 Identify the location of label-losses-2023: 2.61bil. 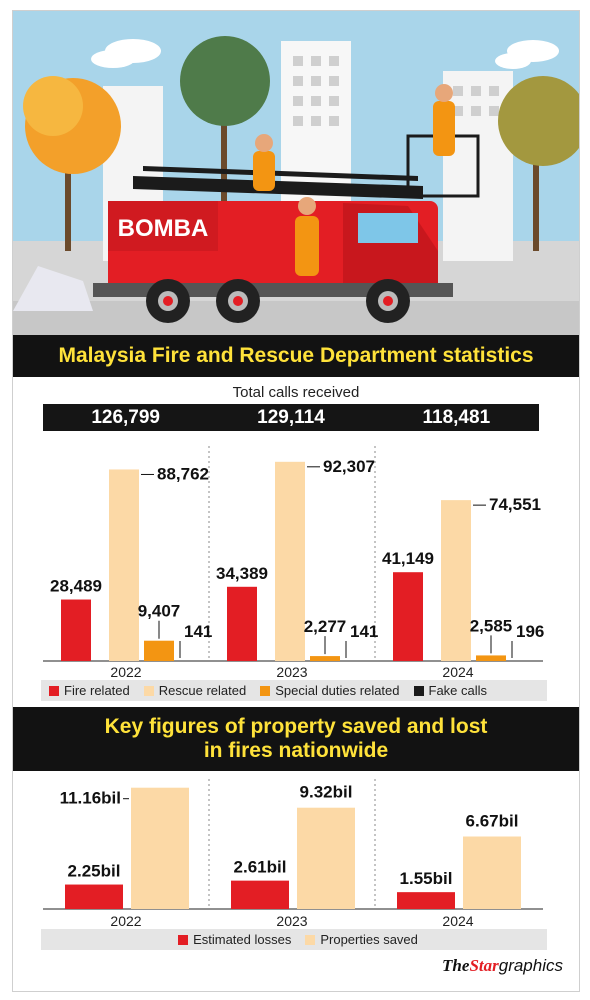
(260, 867).